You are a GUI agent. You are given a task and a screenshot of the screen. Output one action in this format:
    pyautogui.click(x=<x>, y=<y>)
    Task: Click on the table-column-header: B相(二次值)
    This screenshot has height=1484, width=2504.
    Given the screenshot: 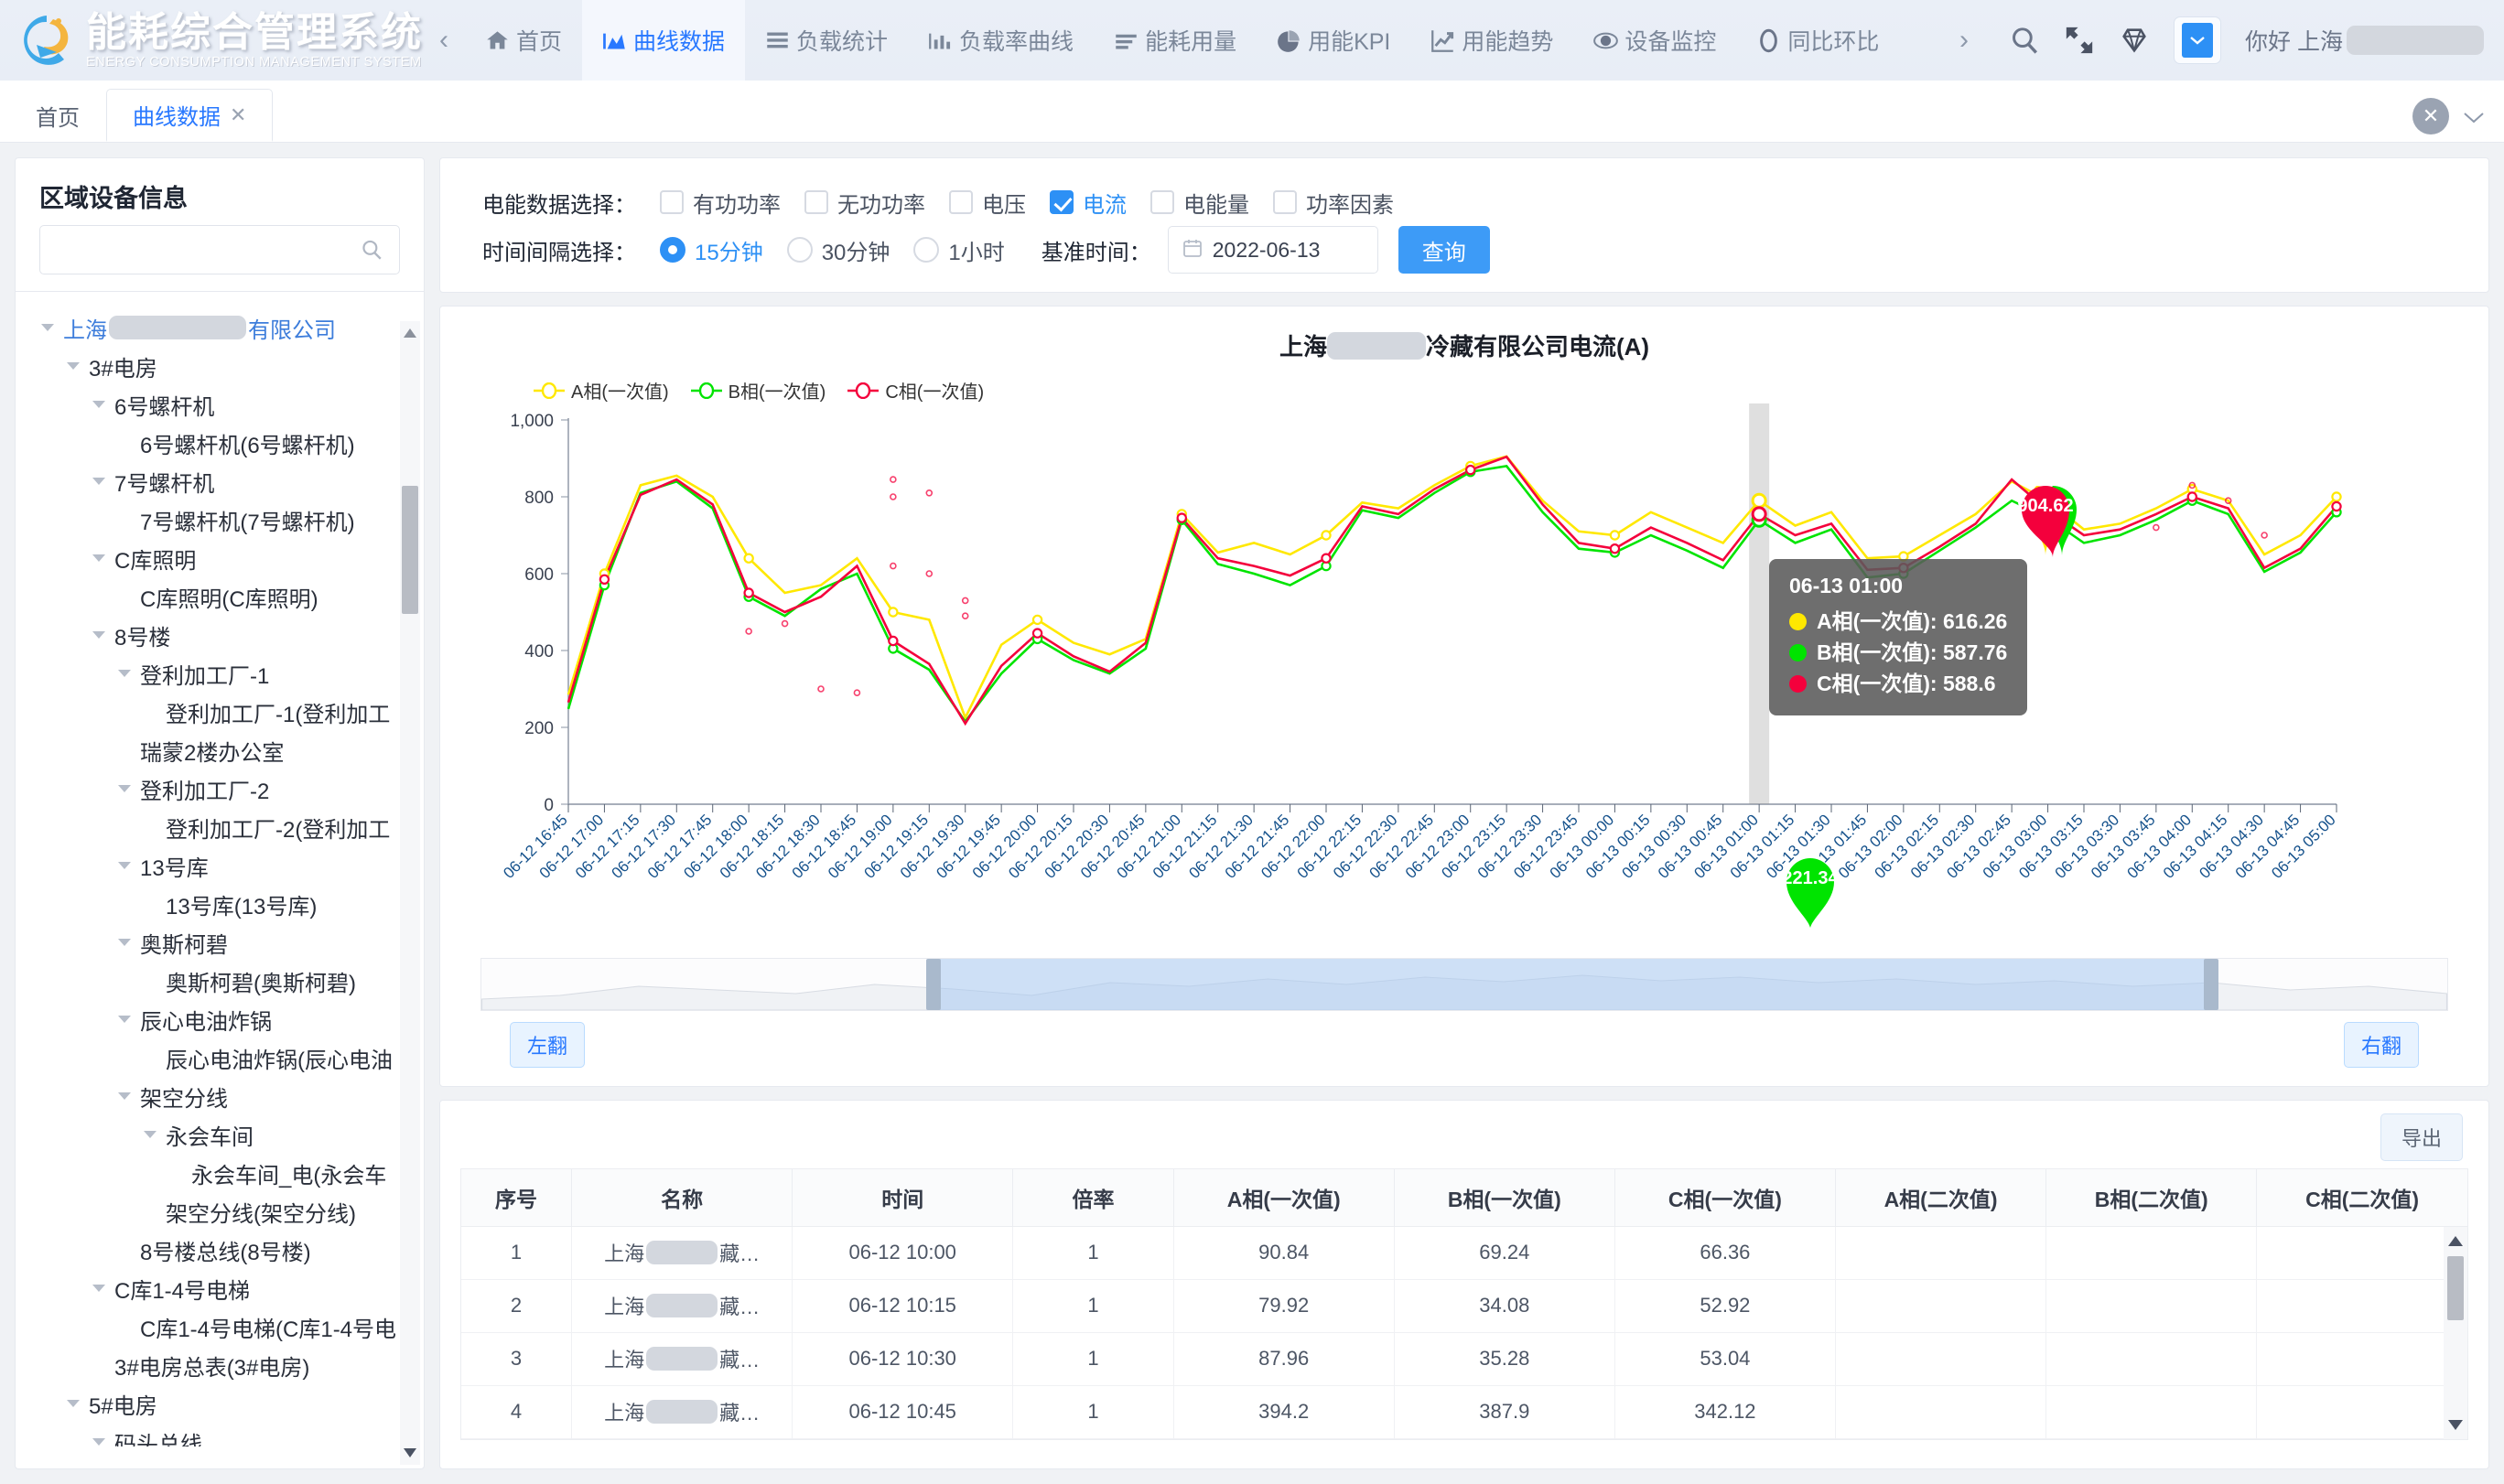 What is the action you would take?
    pyautogui.click(x=2151, y=1198)
    